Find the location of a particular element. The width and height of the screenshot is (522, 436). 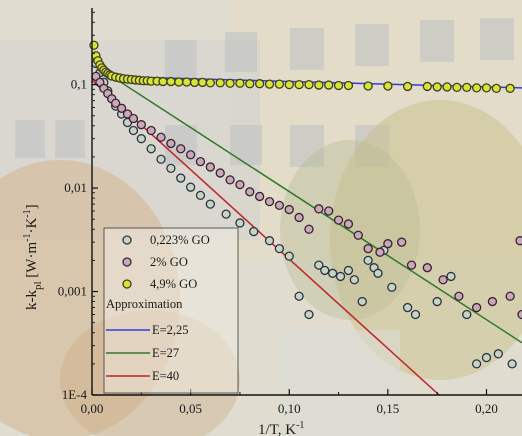

y-tick-label: 0,01 is located at coordinates (75, 187).